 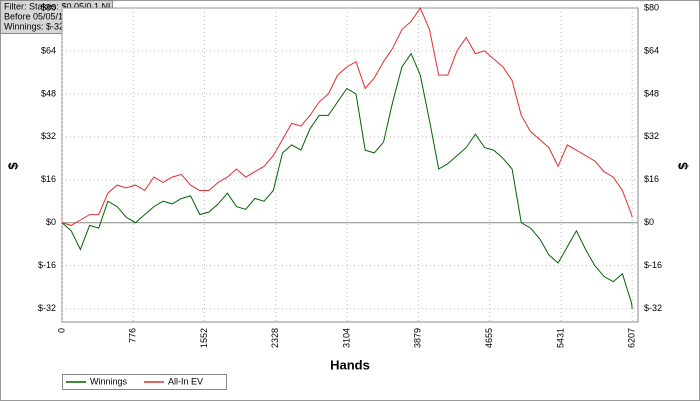 What do you see at coordinates (51, 222) in the screenshot?
I see `y-tick-label: $0` at bounding box center [51, 222].